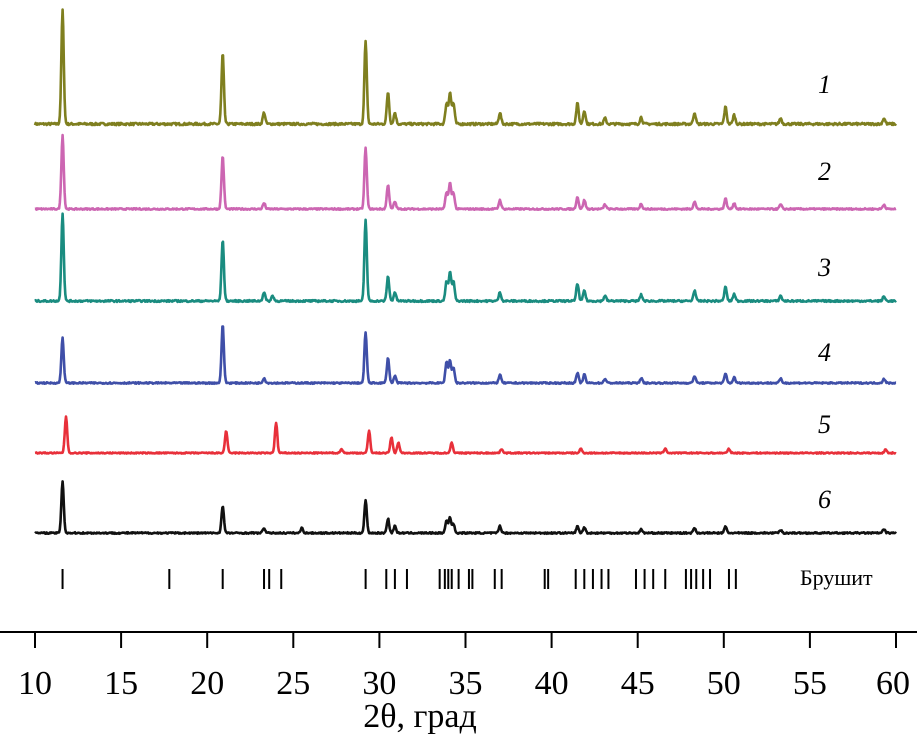 The image size is (917, 743). I want to click on series-labels: 1 2 3 4 5 6, so click(824, 292).